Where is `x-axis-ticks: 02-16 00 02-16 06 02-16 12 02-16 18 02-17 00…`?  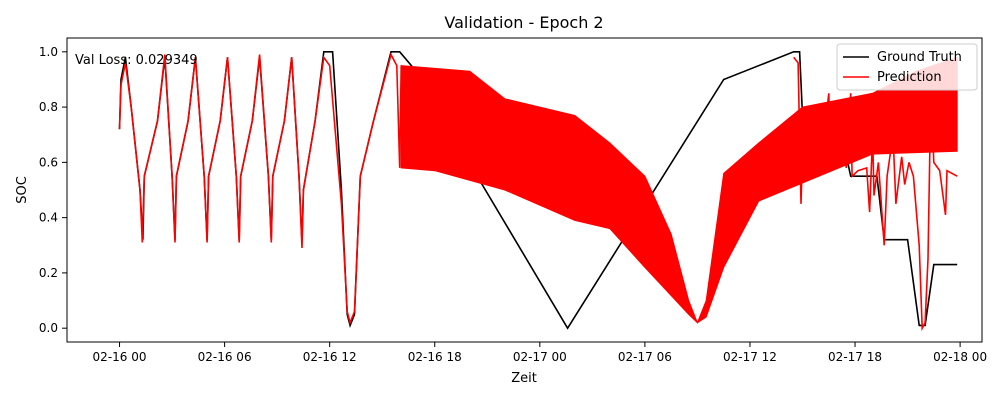 x-axis-ticks: 02-16 00 02-16 06 02-16 12 02-16 18 02-17 00… is located at coordinates (540, 353).